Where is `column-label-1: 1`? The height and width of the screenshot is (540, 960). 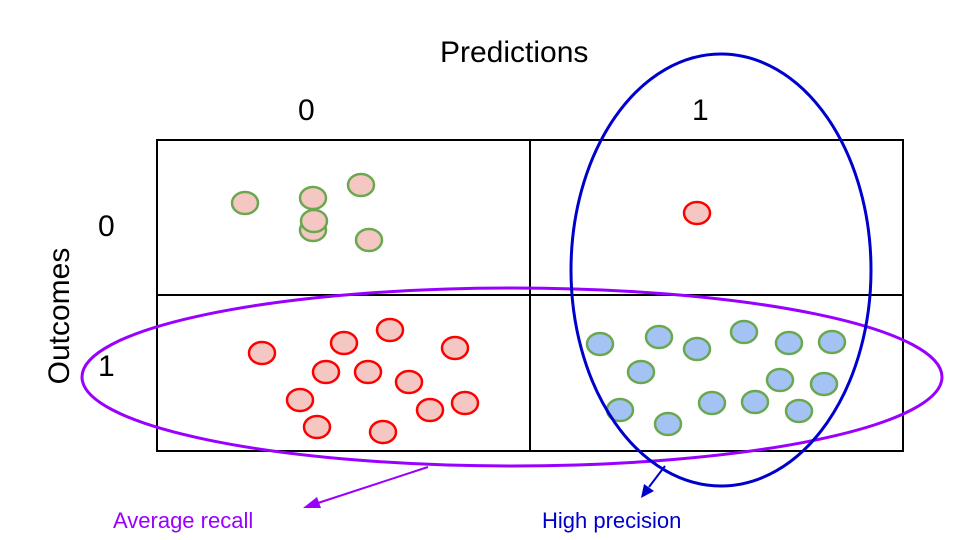 column-label-1: 1 is located at coordinates (700, 110).